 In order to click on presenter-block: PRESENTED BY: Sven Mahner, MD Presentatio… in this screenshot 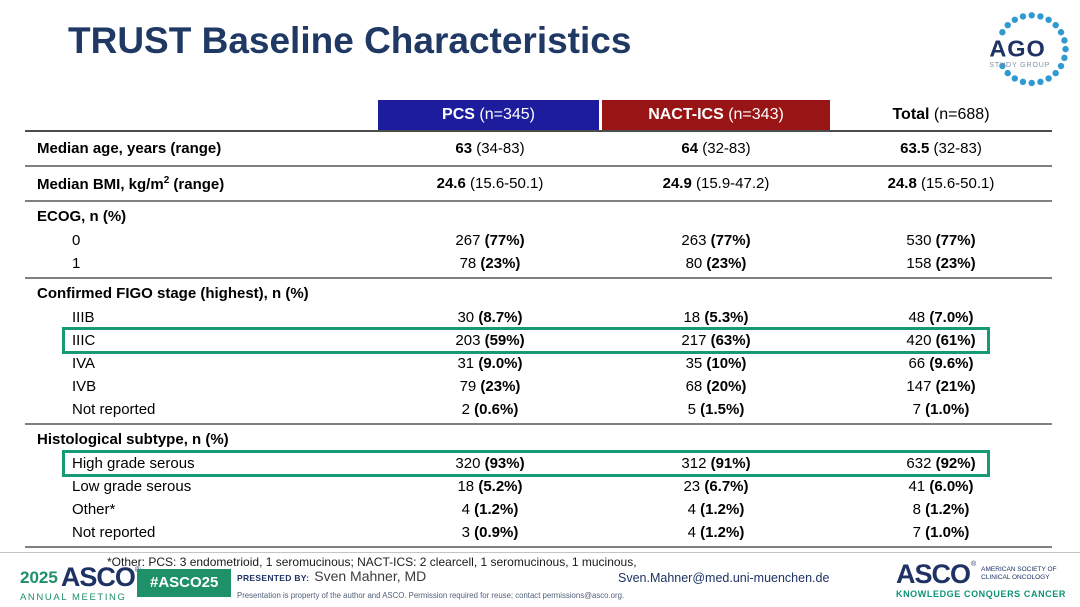, I will do `click(430, 584)`.